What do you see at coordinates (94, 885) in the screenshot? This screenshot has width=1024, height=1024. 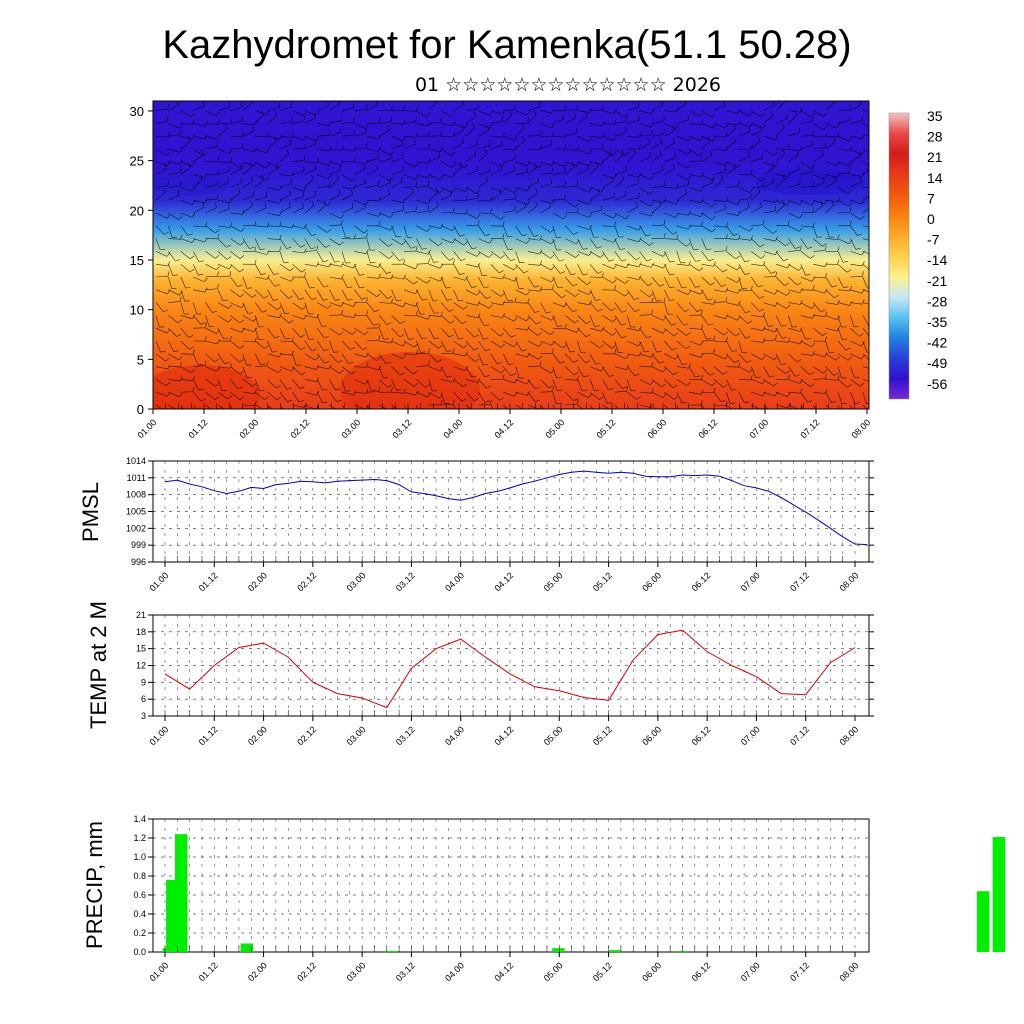 I see `precip-ylabel: PRECIP, mm` at bounding box center [94, 885].